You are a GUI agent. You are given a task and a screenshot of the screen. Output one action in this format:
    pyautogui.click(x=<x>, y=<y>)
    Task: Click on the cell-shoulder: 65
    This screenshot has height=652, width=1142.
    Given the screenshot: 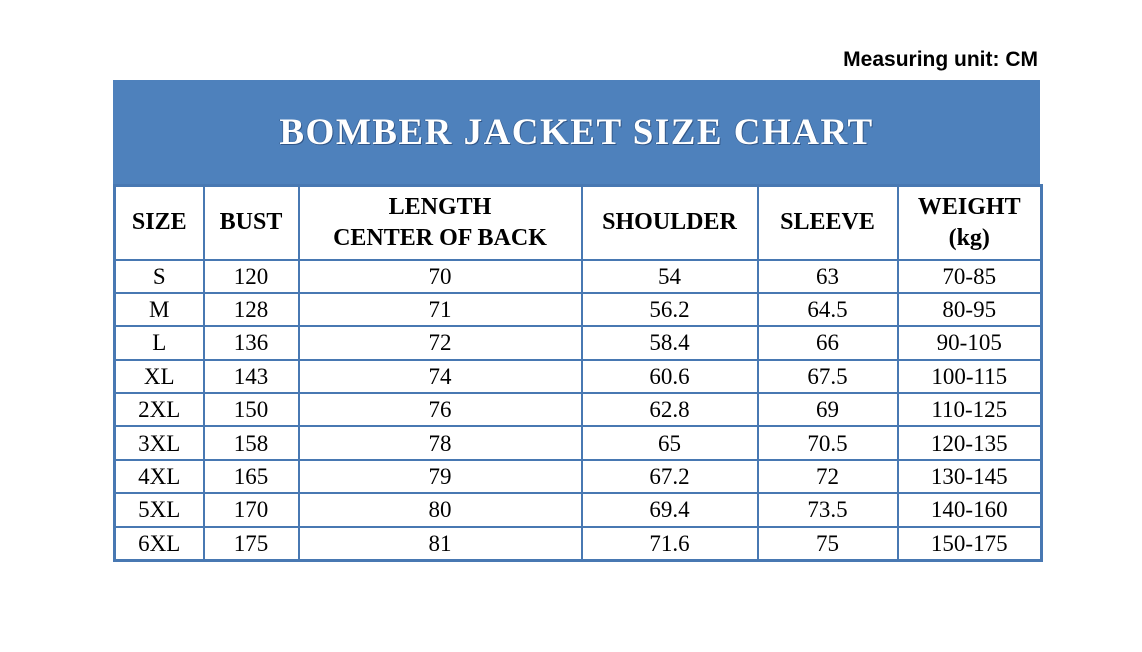 What is the action you would take?
    pyautogui.click(x=669, y=443)
    